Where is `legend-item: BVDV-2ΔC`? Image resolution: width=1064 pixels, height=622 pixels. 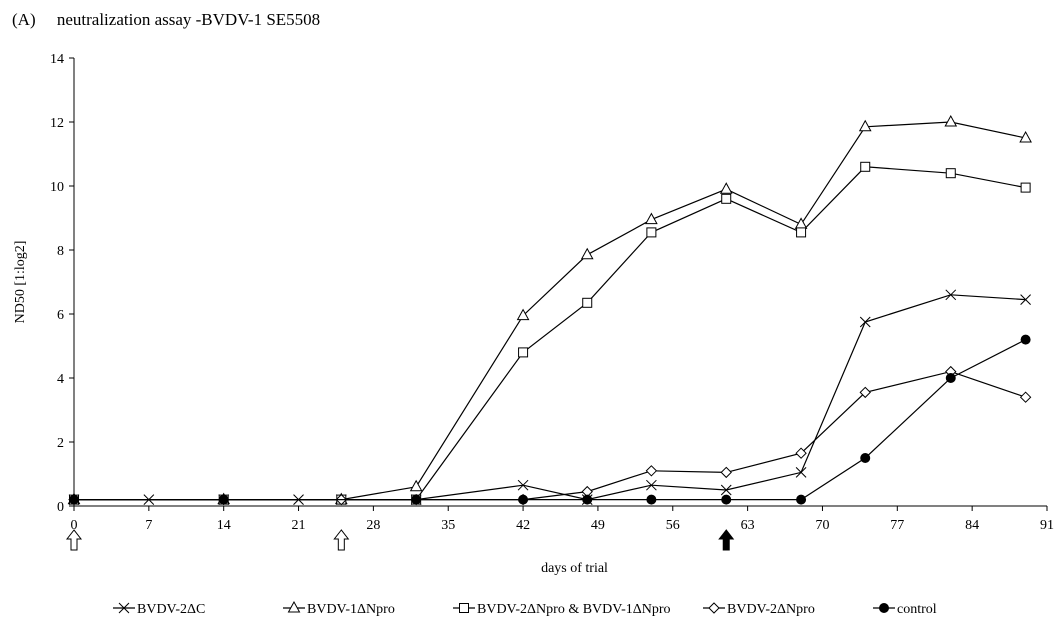 legend-item: BVDV-2ΔC is located at coordinates (159, 609).